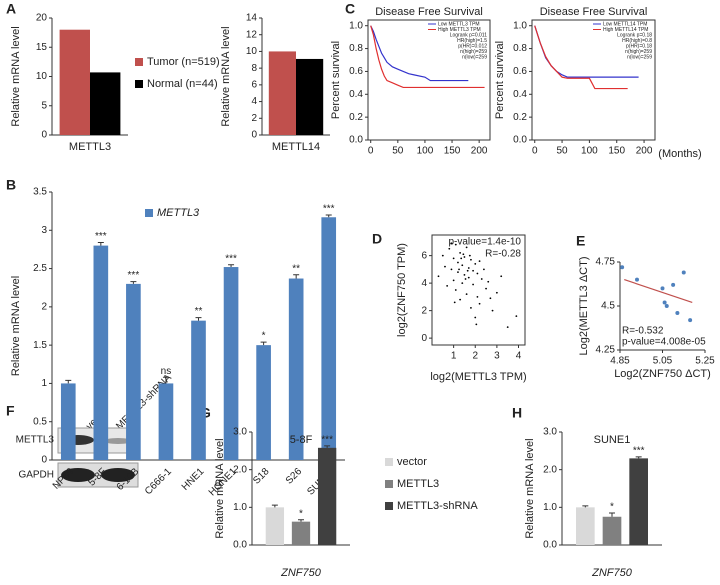 This screenshot has width=720, height=585. Describe the element at coordinates (452, 151) in the screenshot. I see `x-tick-label: 150` at that location.